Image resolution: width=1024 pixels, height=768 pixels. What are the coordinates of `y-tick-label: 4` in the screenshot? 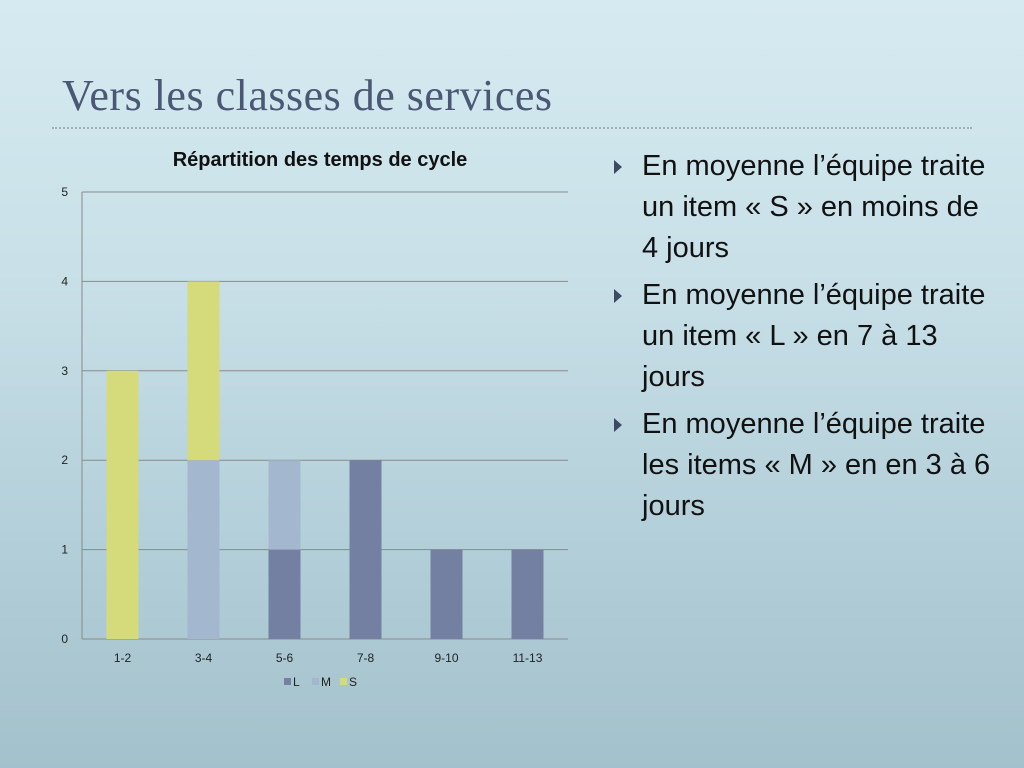 It's located at (64, 281).